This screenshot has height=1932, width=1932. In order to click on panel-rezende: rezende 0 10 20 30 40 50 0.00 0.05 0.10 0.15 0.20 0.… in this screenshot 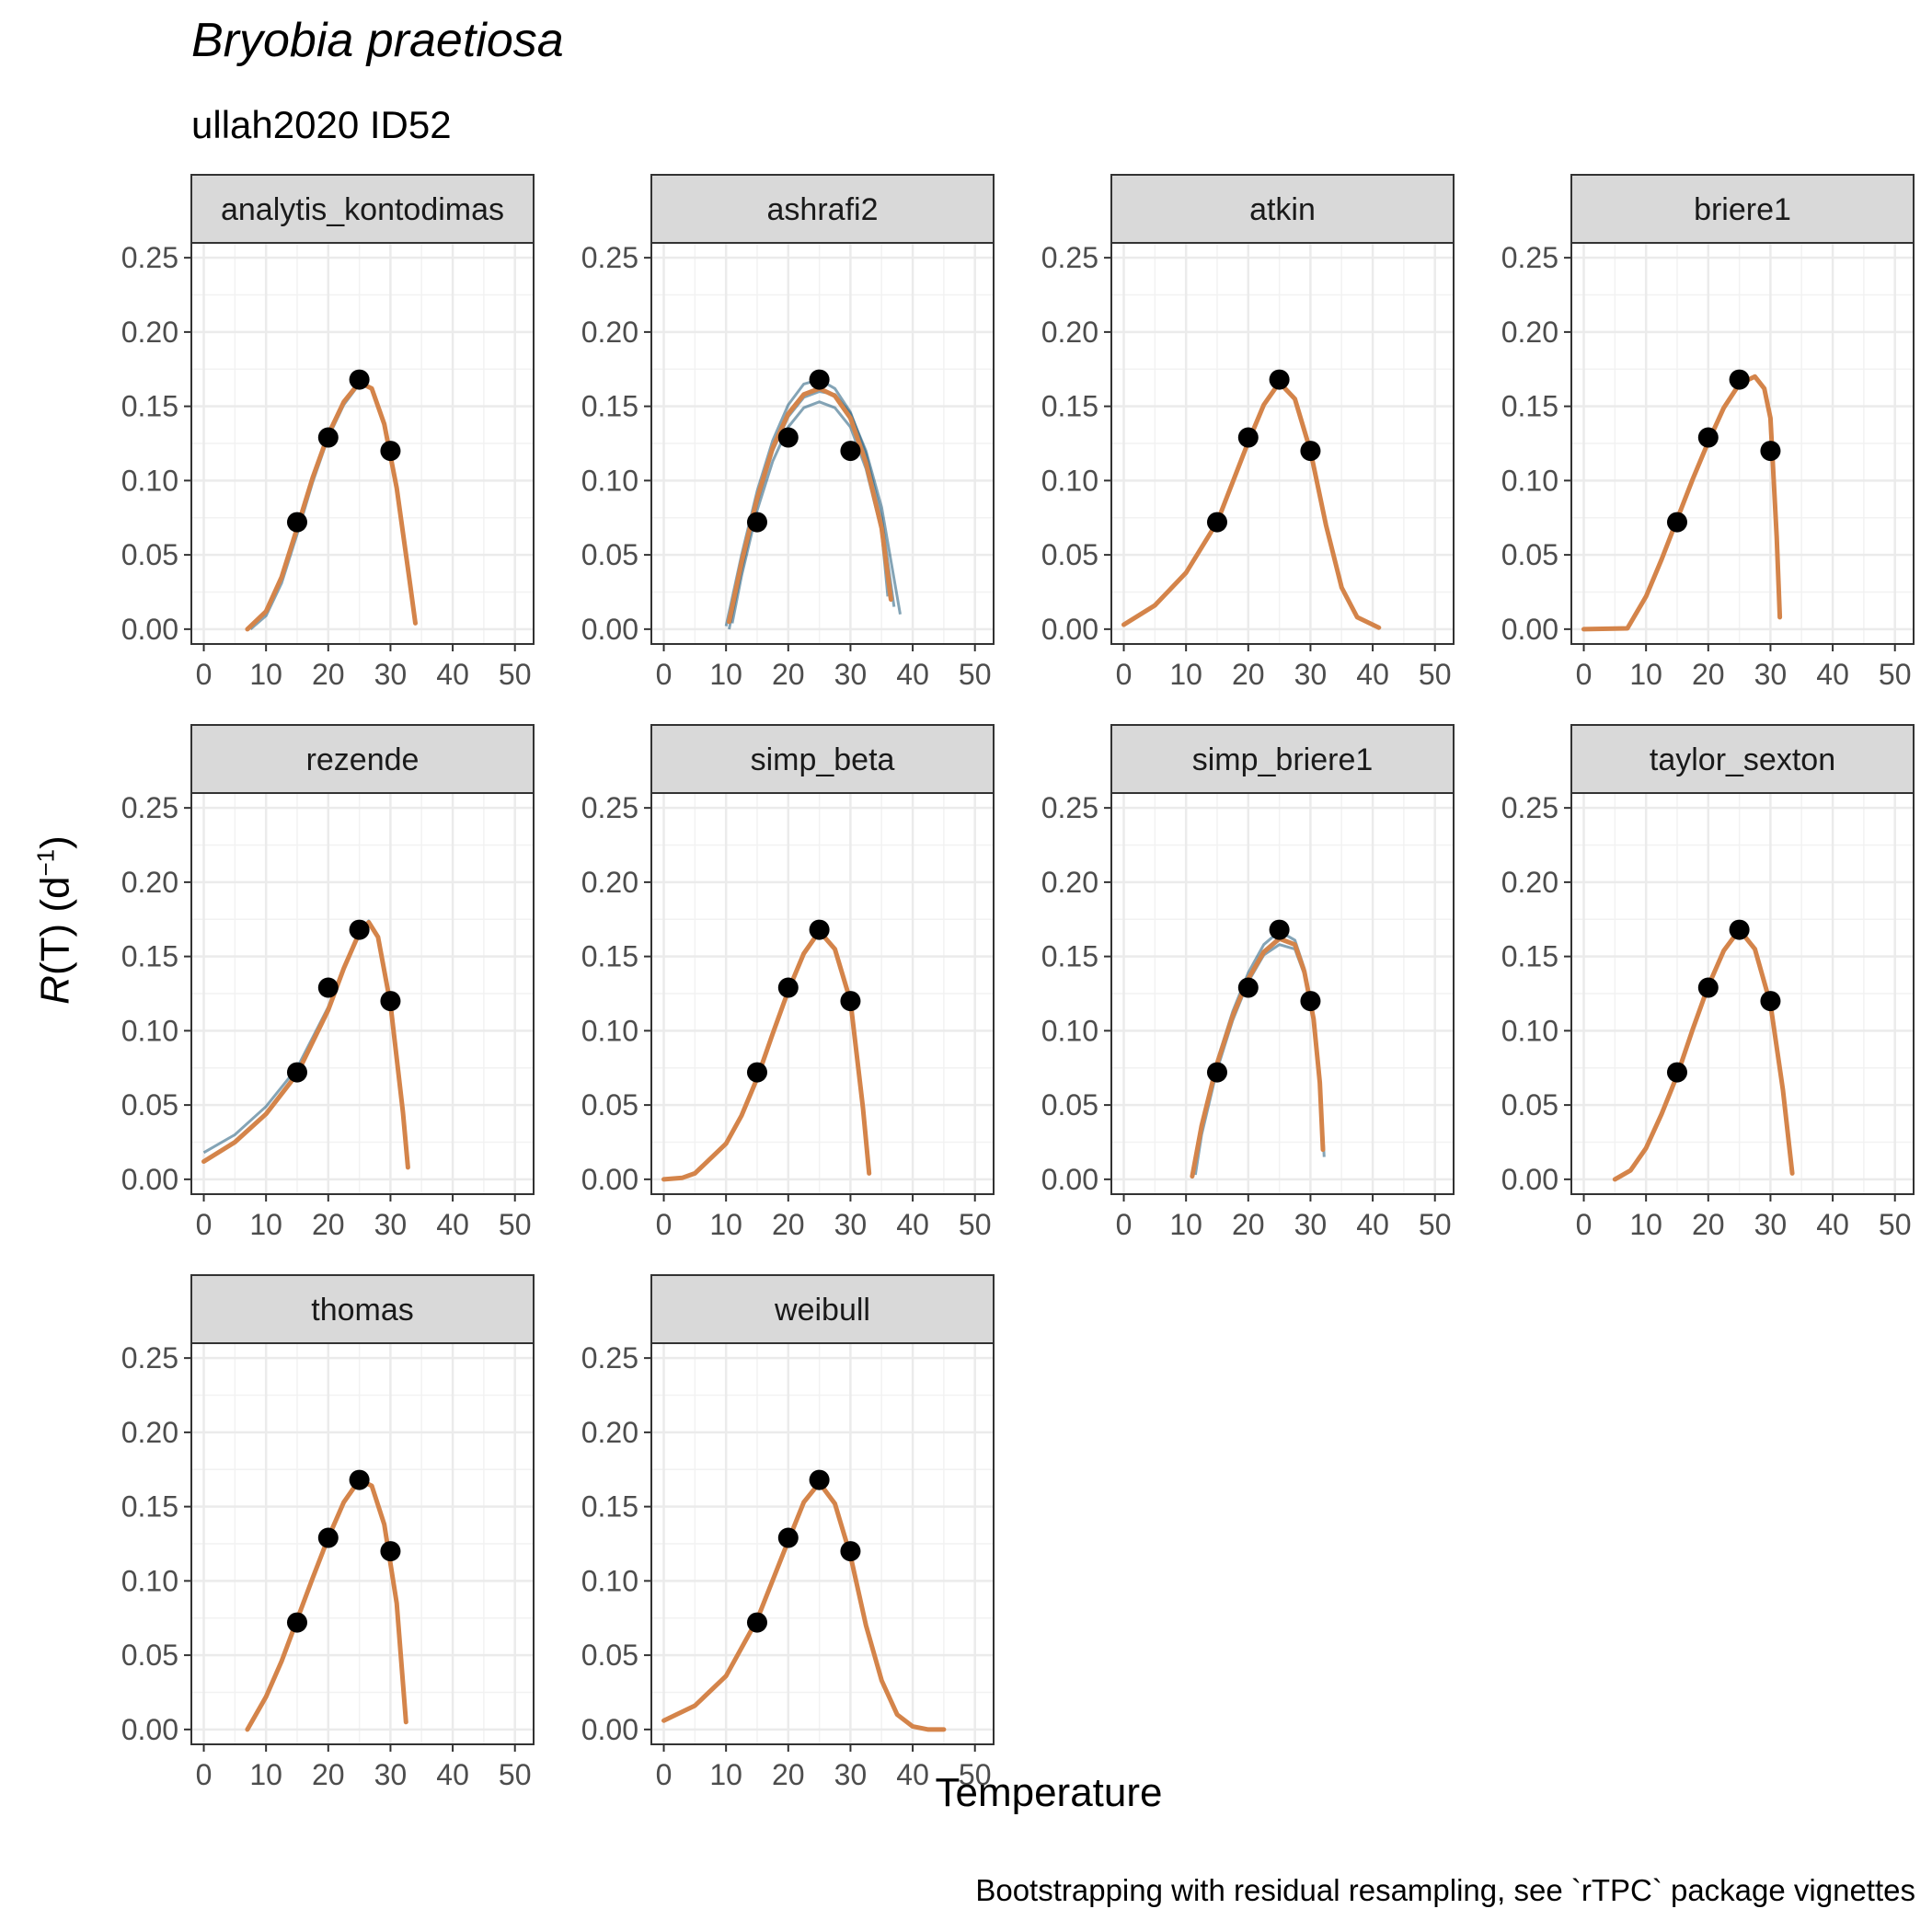, I will do `click(328, 982)`.